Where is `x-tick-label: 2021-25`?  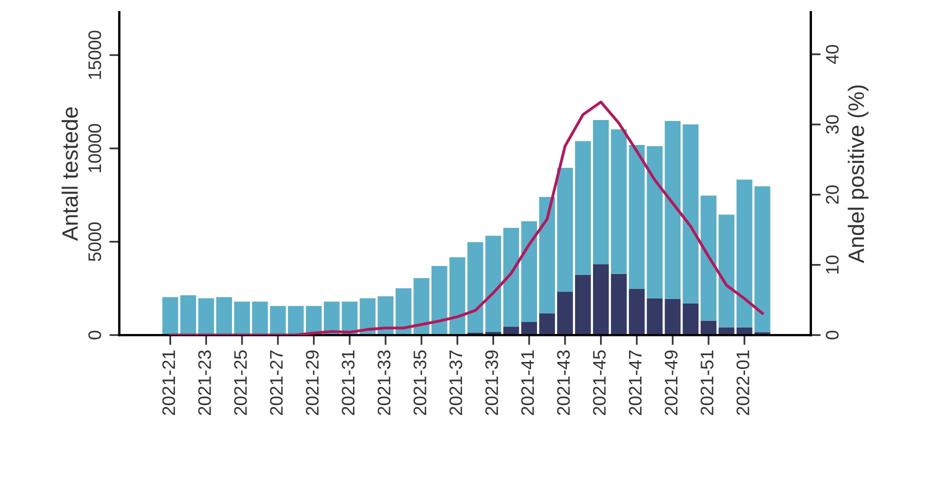 x-tick-label: 2021-25 is located at coordinates (240, 382).